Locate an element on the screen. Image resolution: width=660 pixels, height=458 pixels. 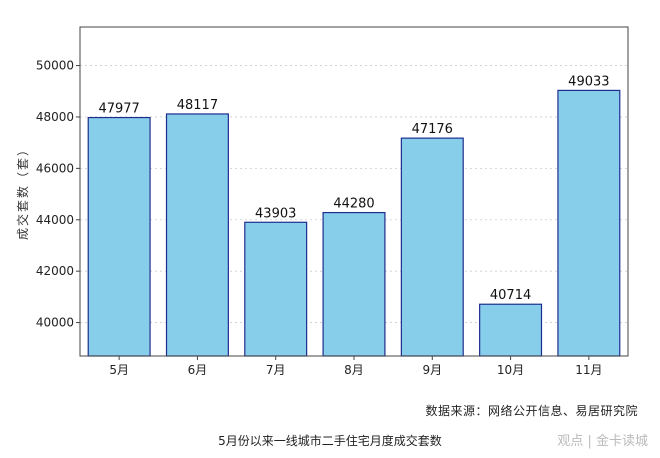
data-label: 49033 is located at coordinates (588, 81).